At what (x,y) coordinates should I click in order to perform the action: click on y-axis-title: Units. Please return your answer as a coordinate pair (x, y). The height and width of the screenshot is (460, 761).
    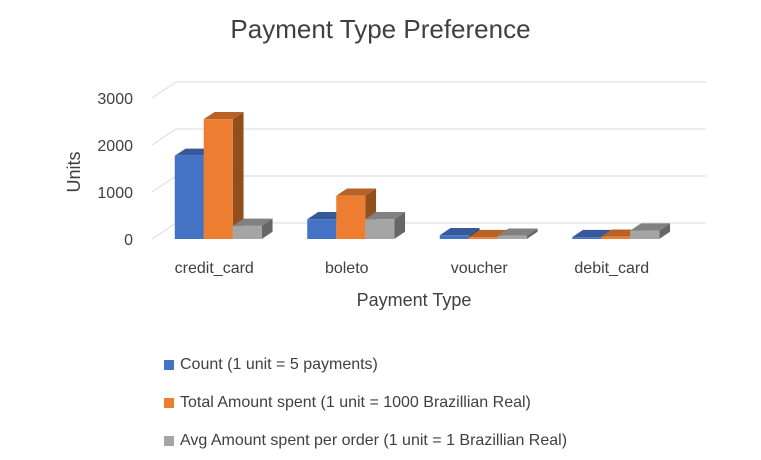
    Looking at the image, I should click on (74, 171).